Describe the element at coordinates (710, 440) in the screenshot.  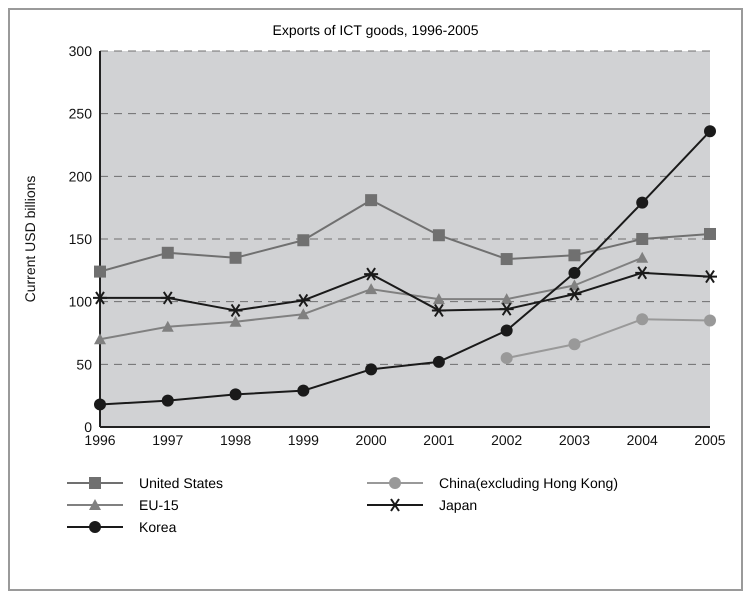
I see `x-tick-label: 2005` at that location.